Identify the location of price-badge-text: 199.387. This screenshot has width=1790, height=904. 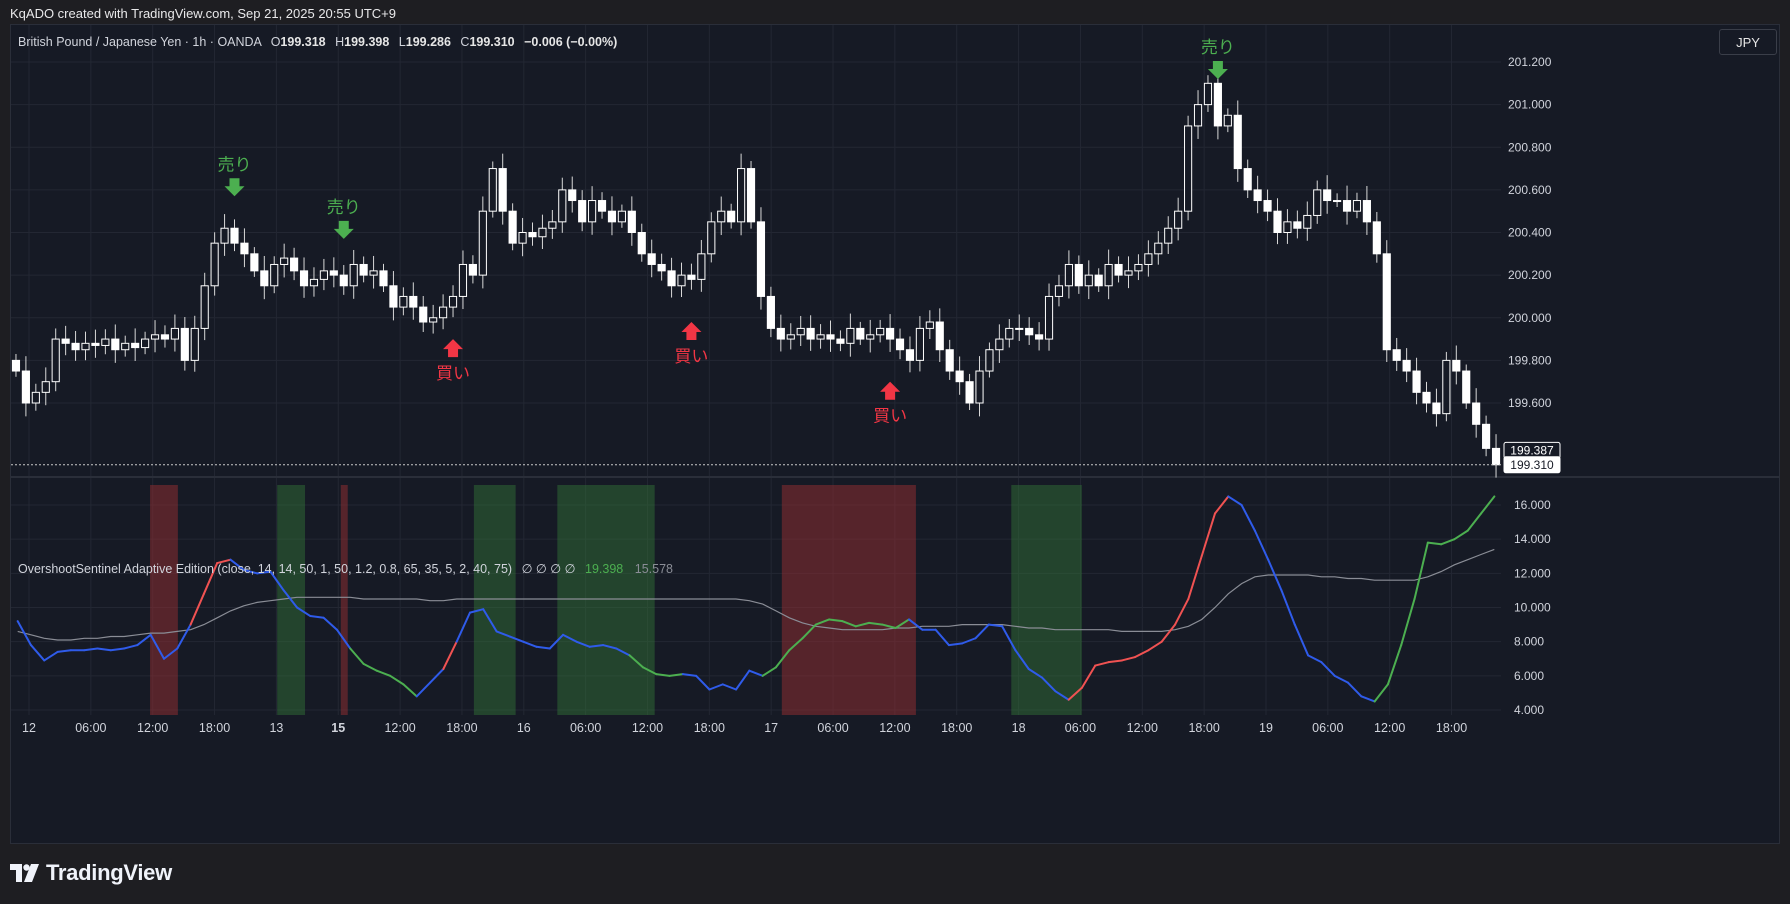
(1532, 450).